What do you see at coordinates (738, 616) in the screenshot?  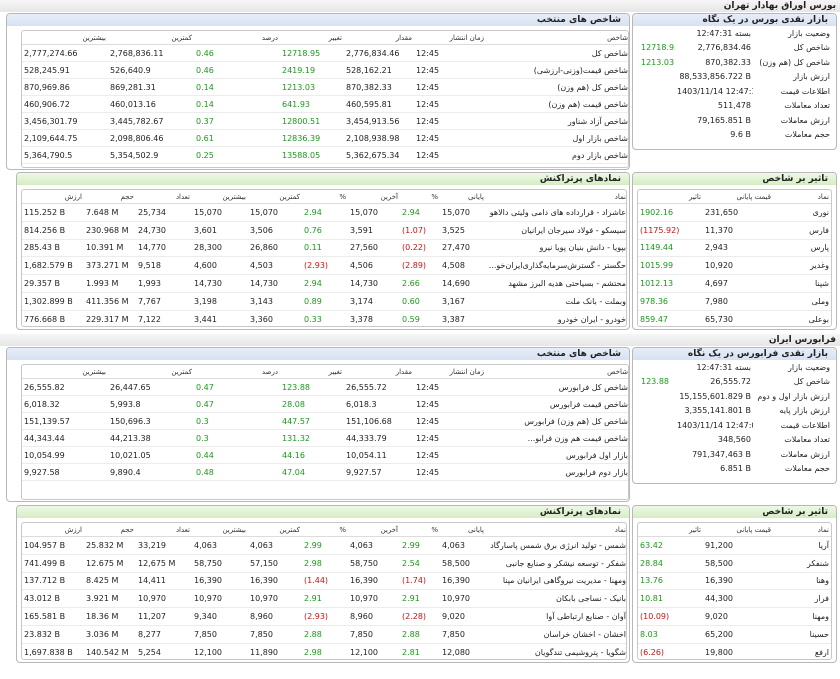 I see `farabourse-impact-price: 9,020` at bounding box center [738, 616].